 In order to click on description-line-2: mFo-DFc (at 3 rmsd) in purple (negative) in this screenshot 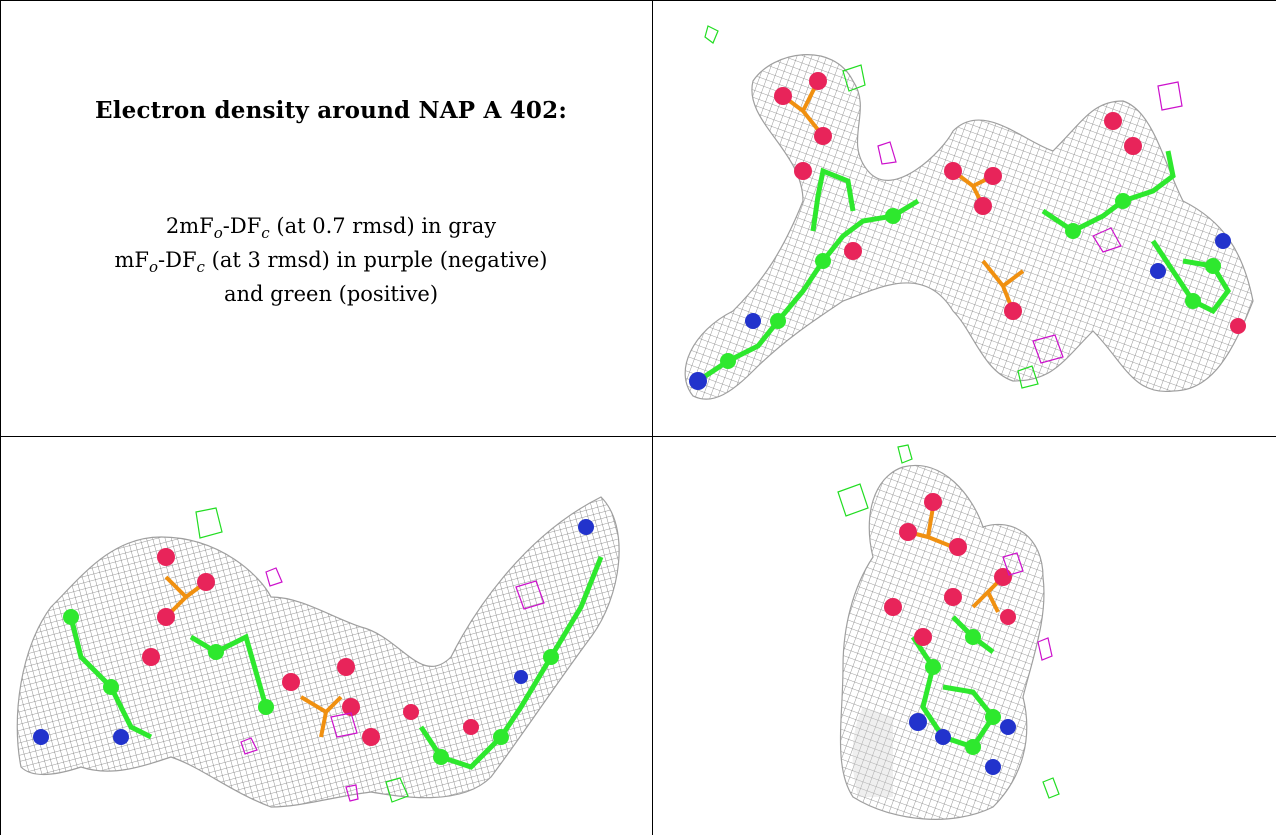, I will do `click(331, 262)`.